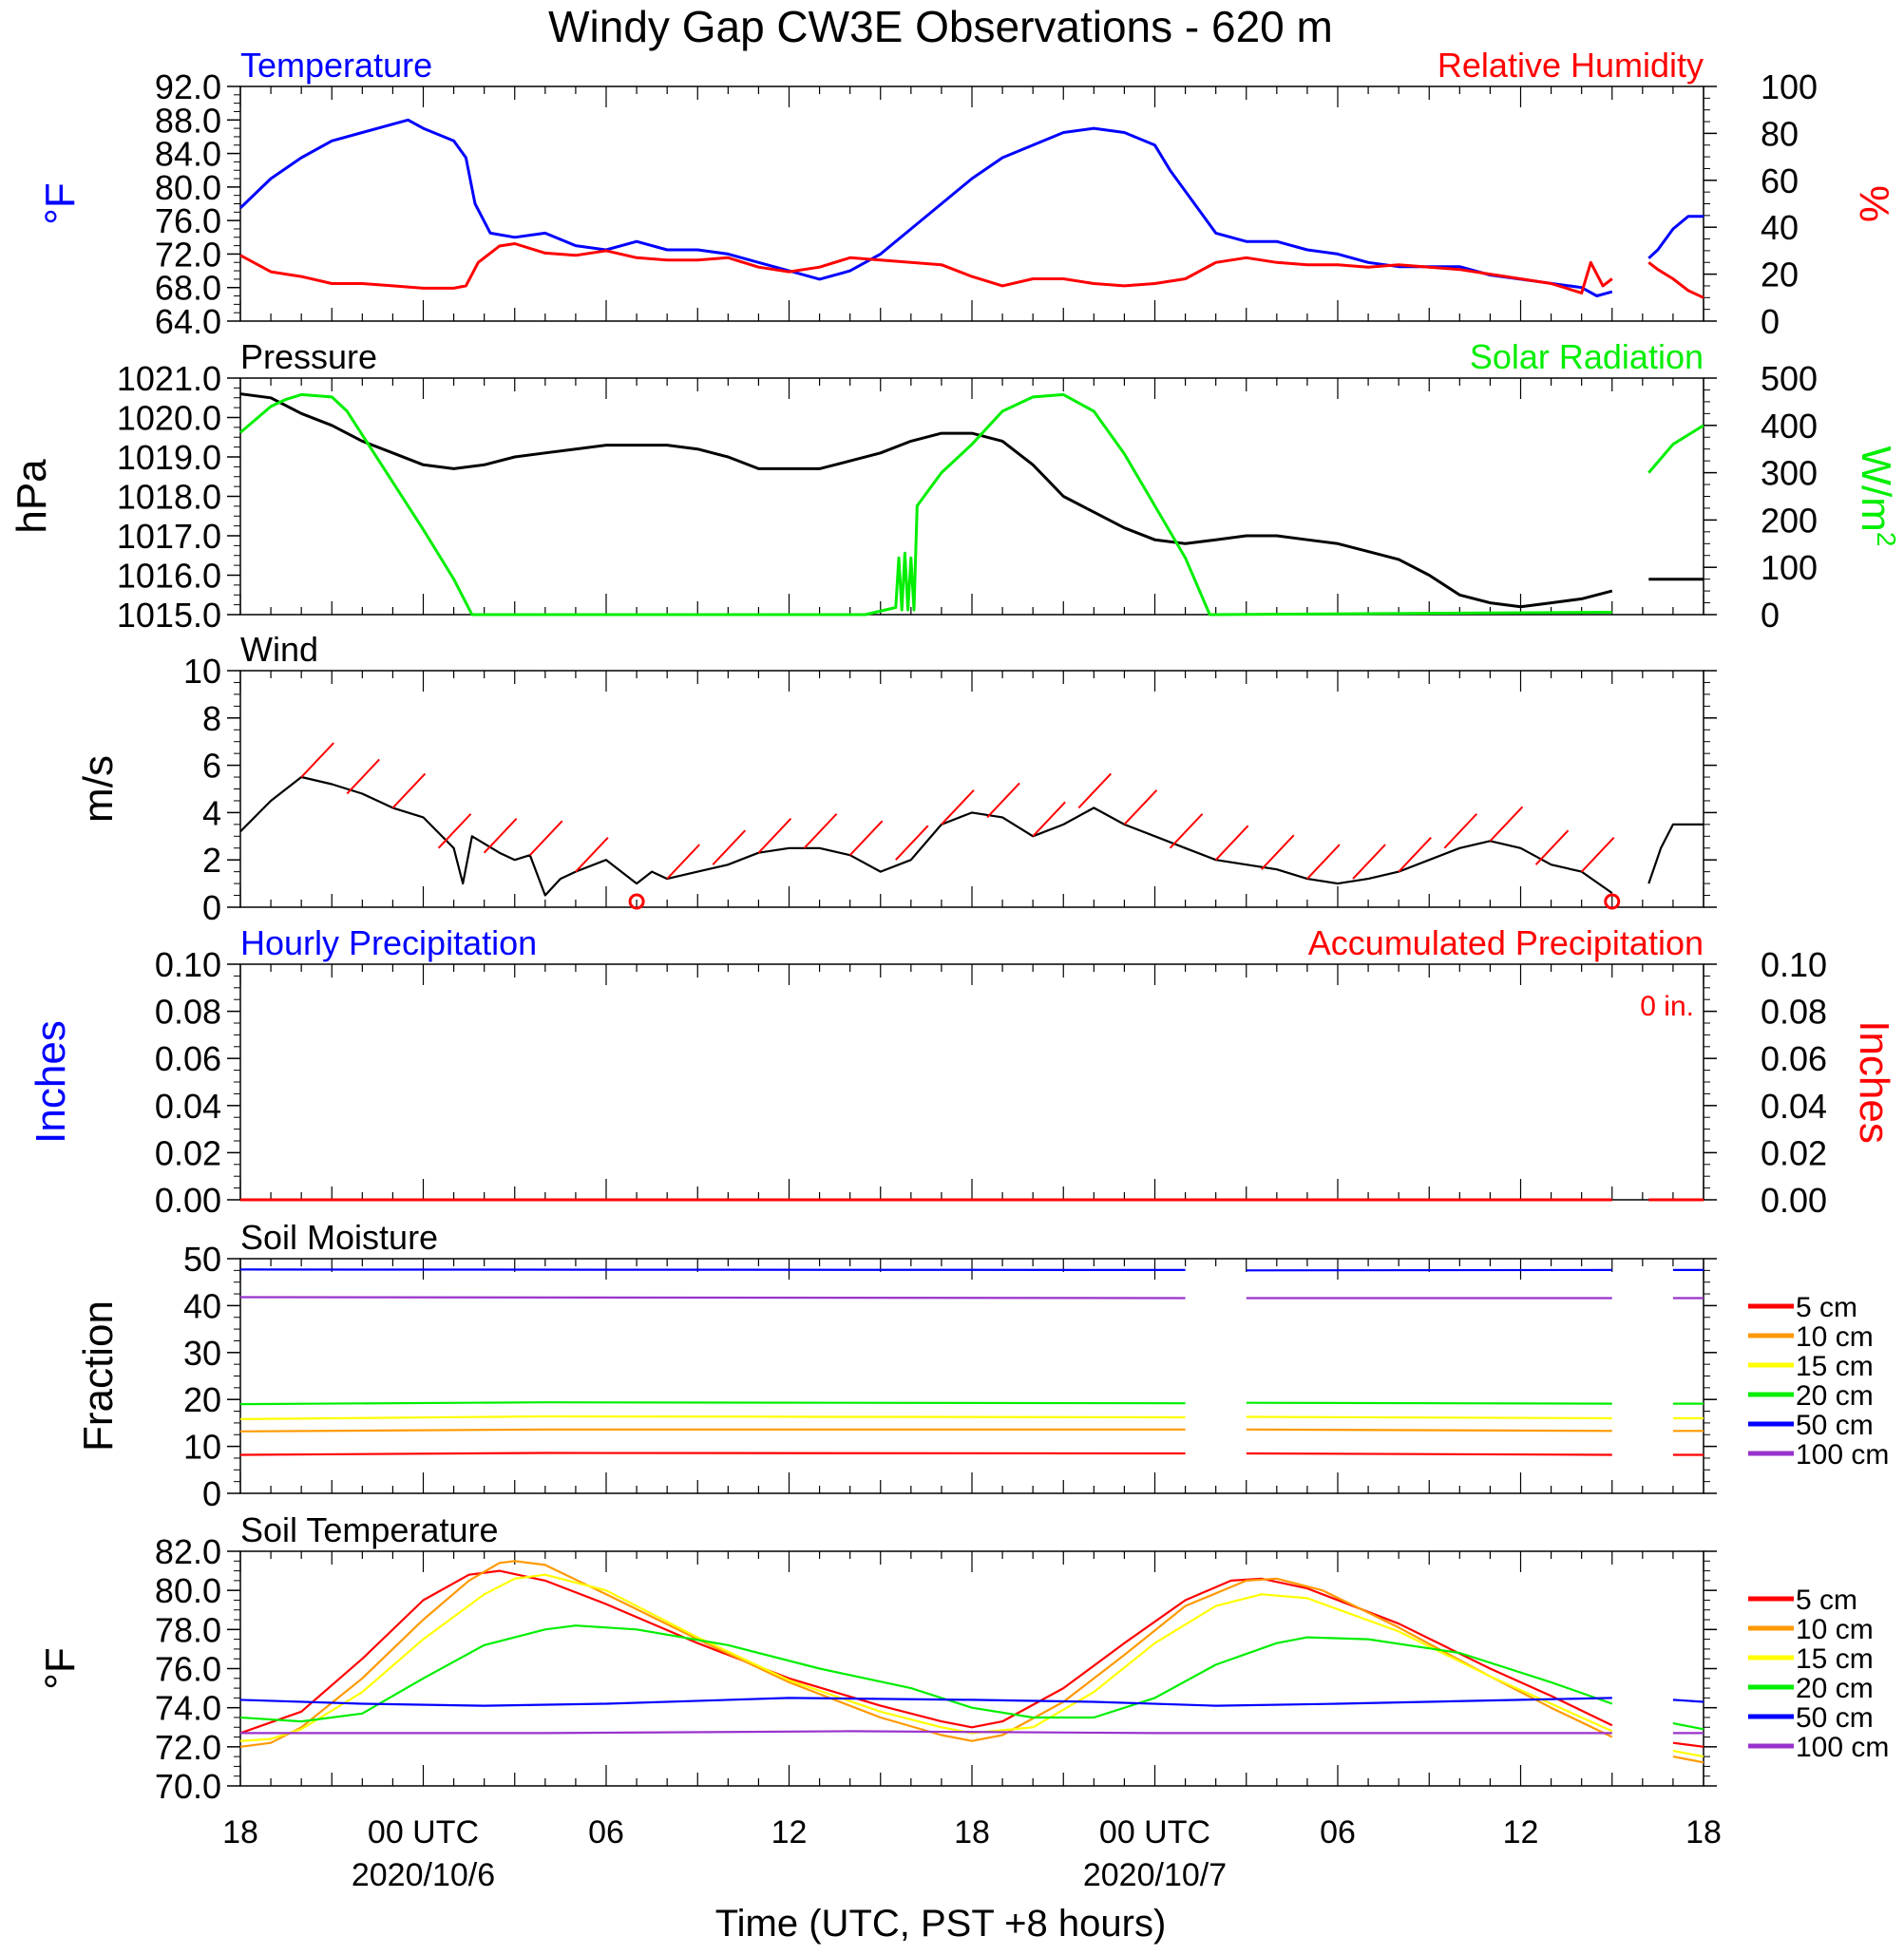 The image size is (1904, 1955). Describe the element at coordinates (1835, 1366) in the screenshot. I see `legend-label: 15 cm` at that location.